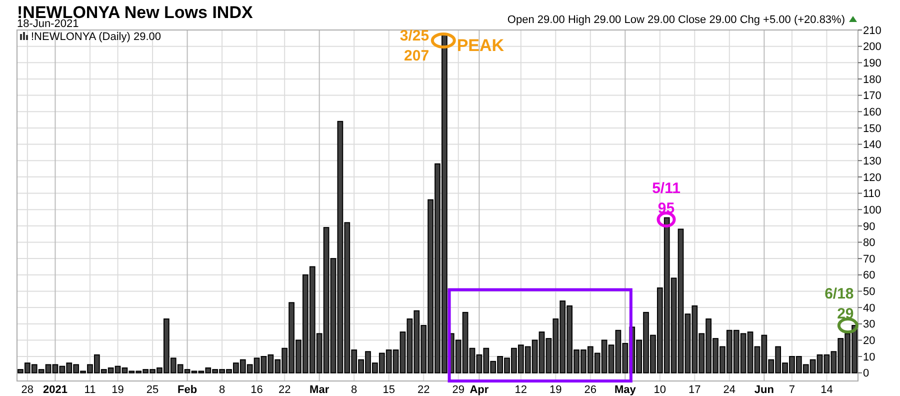 The width and height of the screenshot is (900, 396). What do you see at coordinates (764, 390) in the screenshot?
I see `x-tick-label: Jun` at bounding box center [764, 390].